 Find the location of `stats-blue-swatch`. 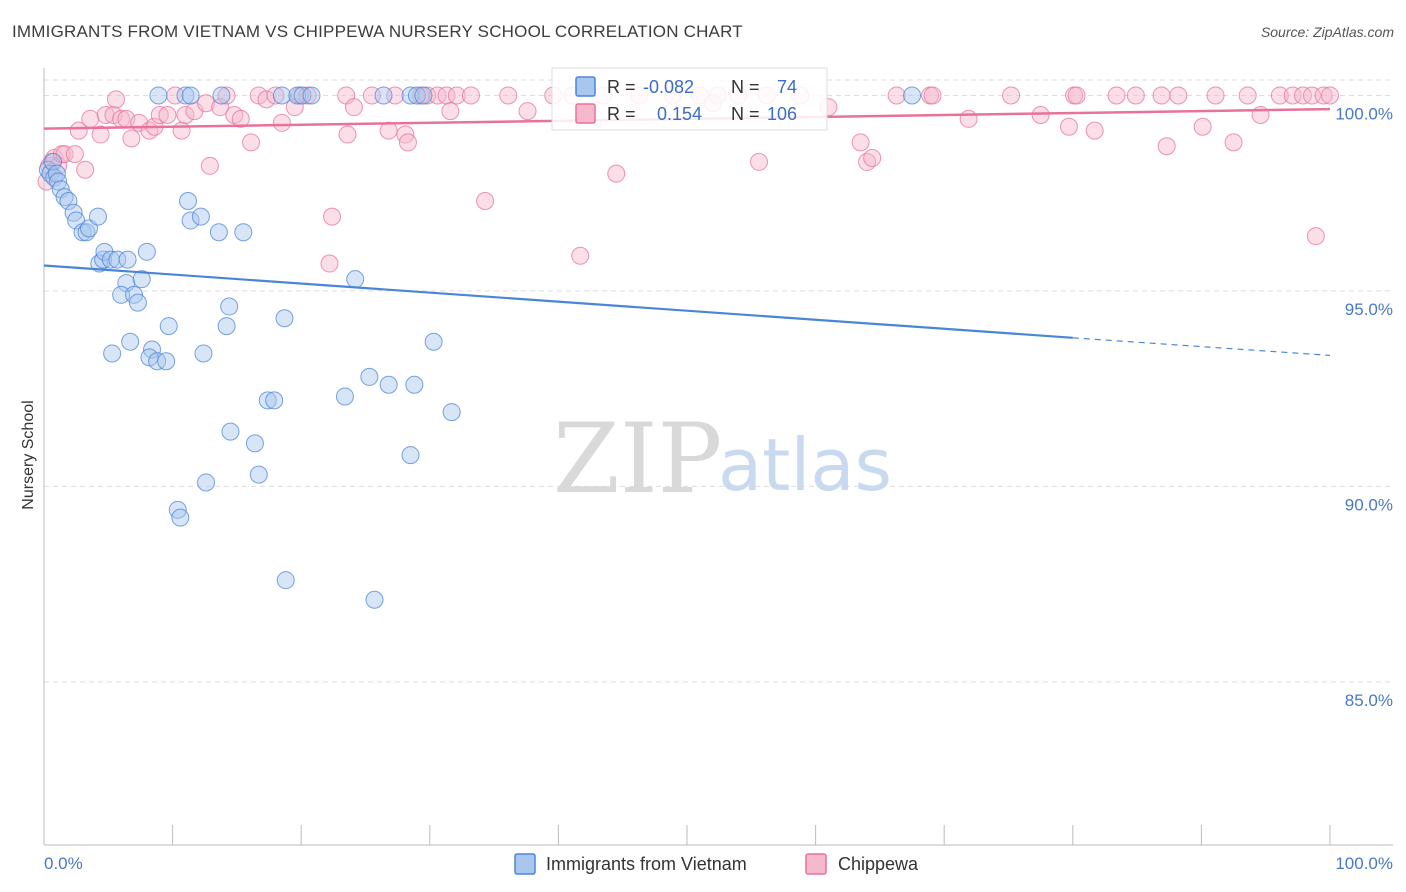

stats-blue-swatch is located at coordinates (585, 86).